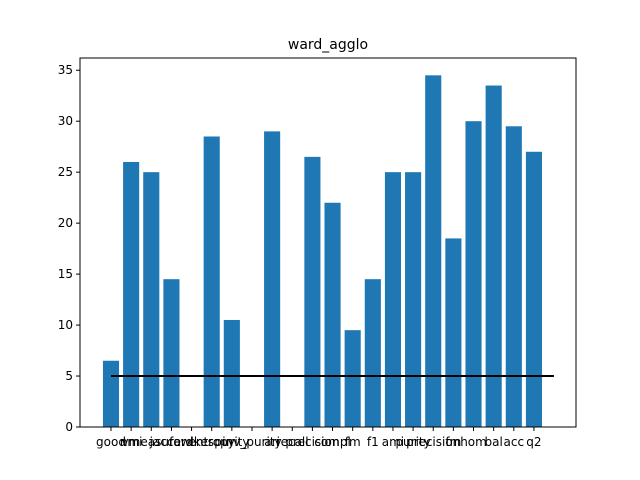  What do you see at coordinates (69, 376) in the screenshot?
I see `y-tick-label-1: 5` at bounding box center [69, 376].